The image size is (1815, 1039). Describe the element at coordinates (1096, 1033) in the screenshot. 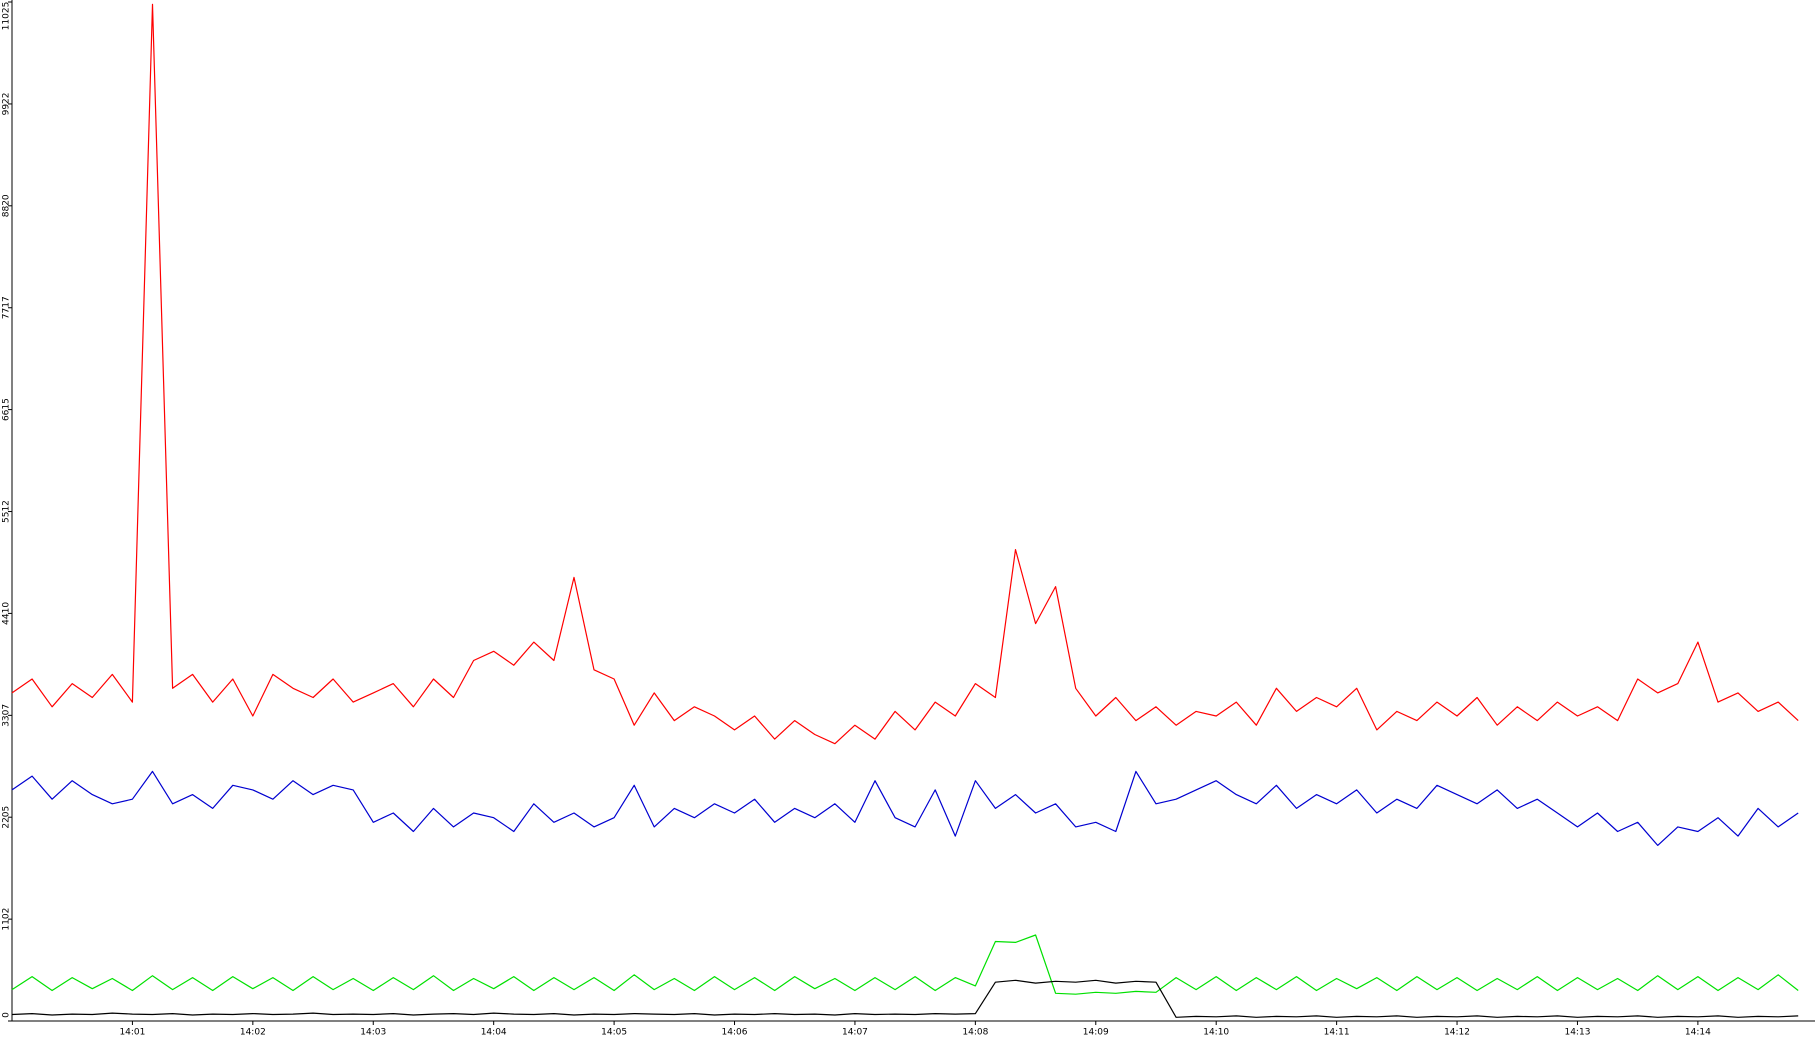

I see `x-tick-label: 14:09` at that location.